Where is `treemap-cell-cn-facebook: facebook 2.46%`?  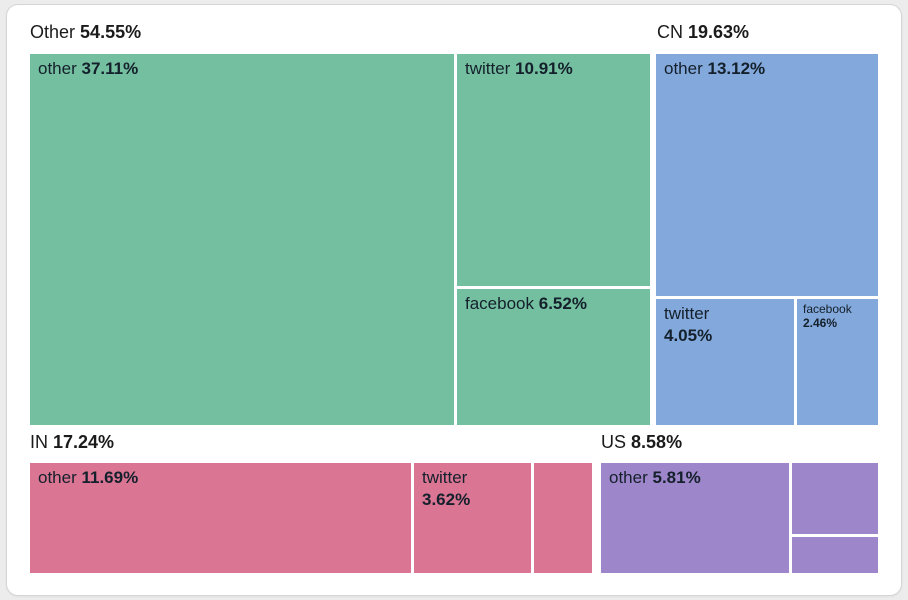
treemap-cell-cn-facebook: facebook 2.46% is located at coordinates (837, 362).